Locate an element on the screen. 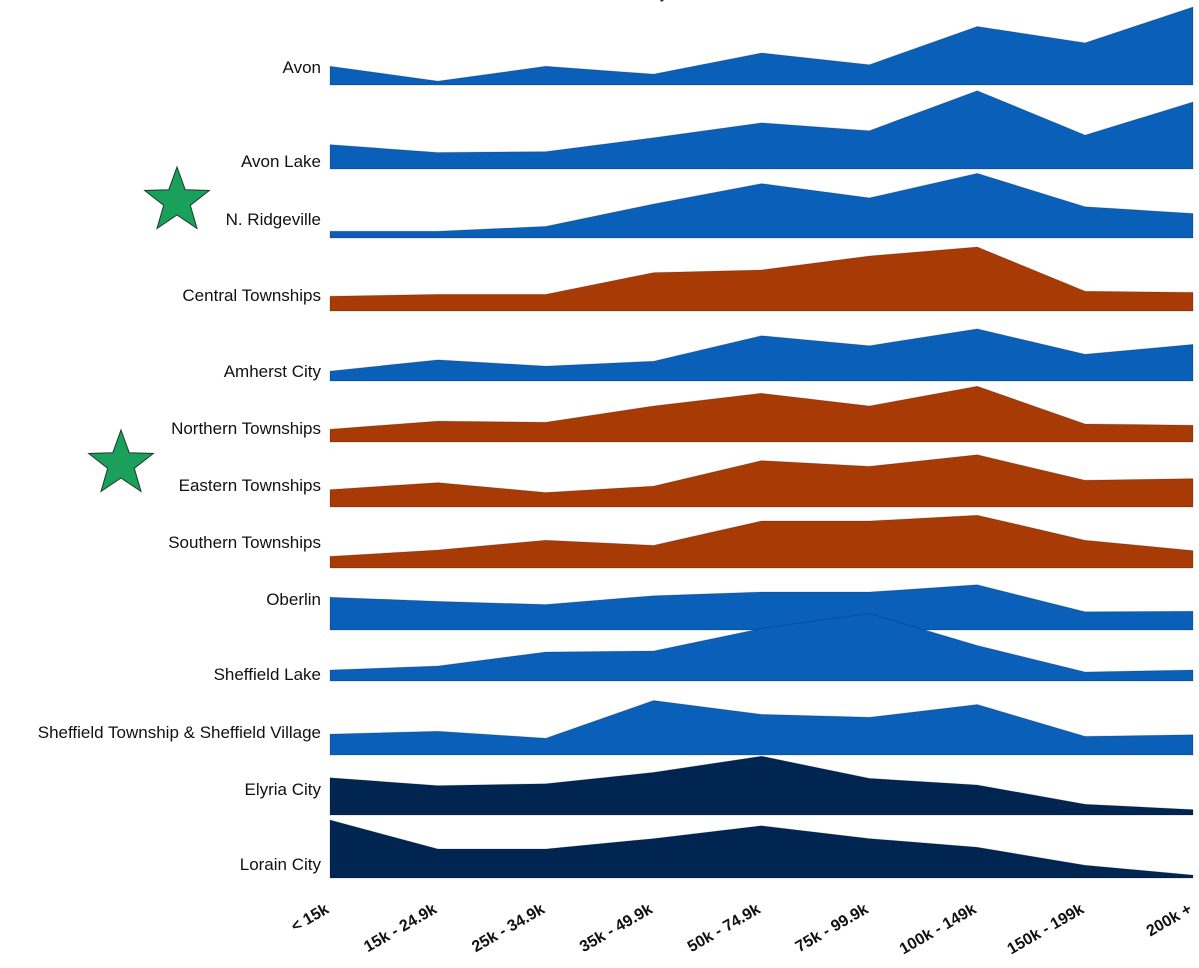 The image size is (1199, 968). x-tick-label: 75k - 99.9k is located at coordinates (832, 928).